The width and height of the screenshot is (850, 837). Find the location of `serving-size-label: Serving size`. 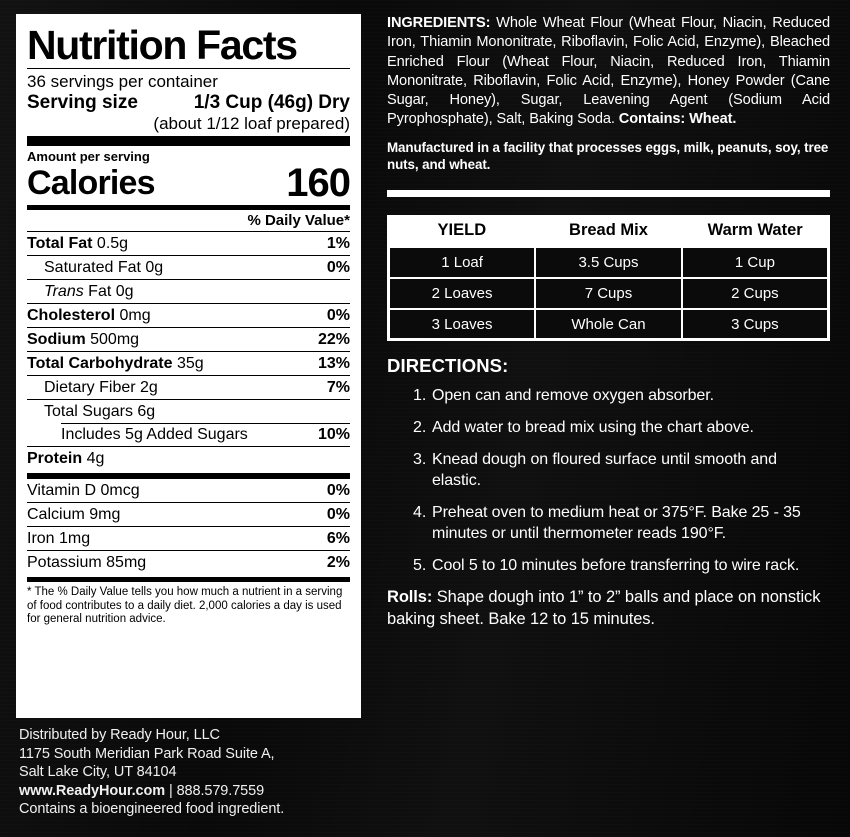

serving-size-label: Serving size is located at coordinates (82, 102).